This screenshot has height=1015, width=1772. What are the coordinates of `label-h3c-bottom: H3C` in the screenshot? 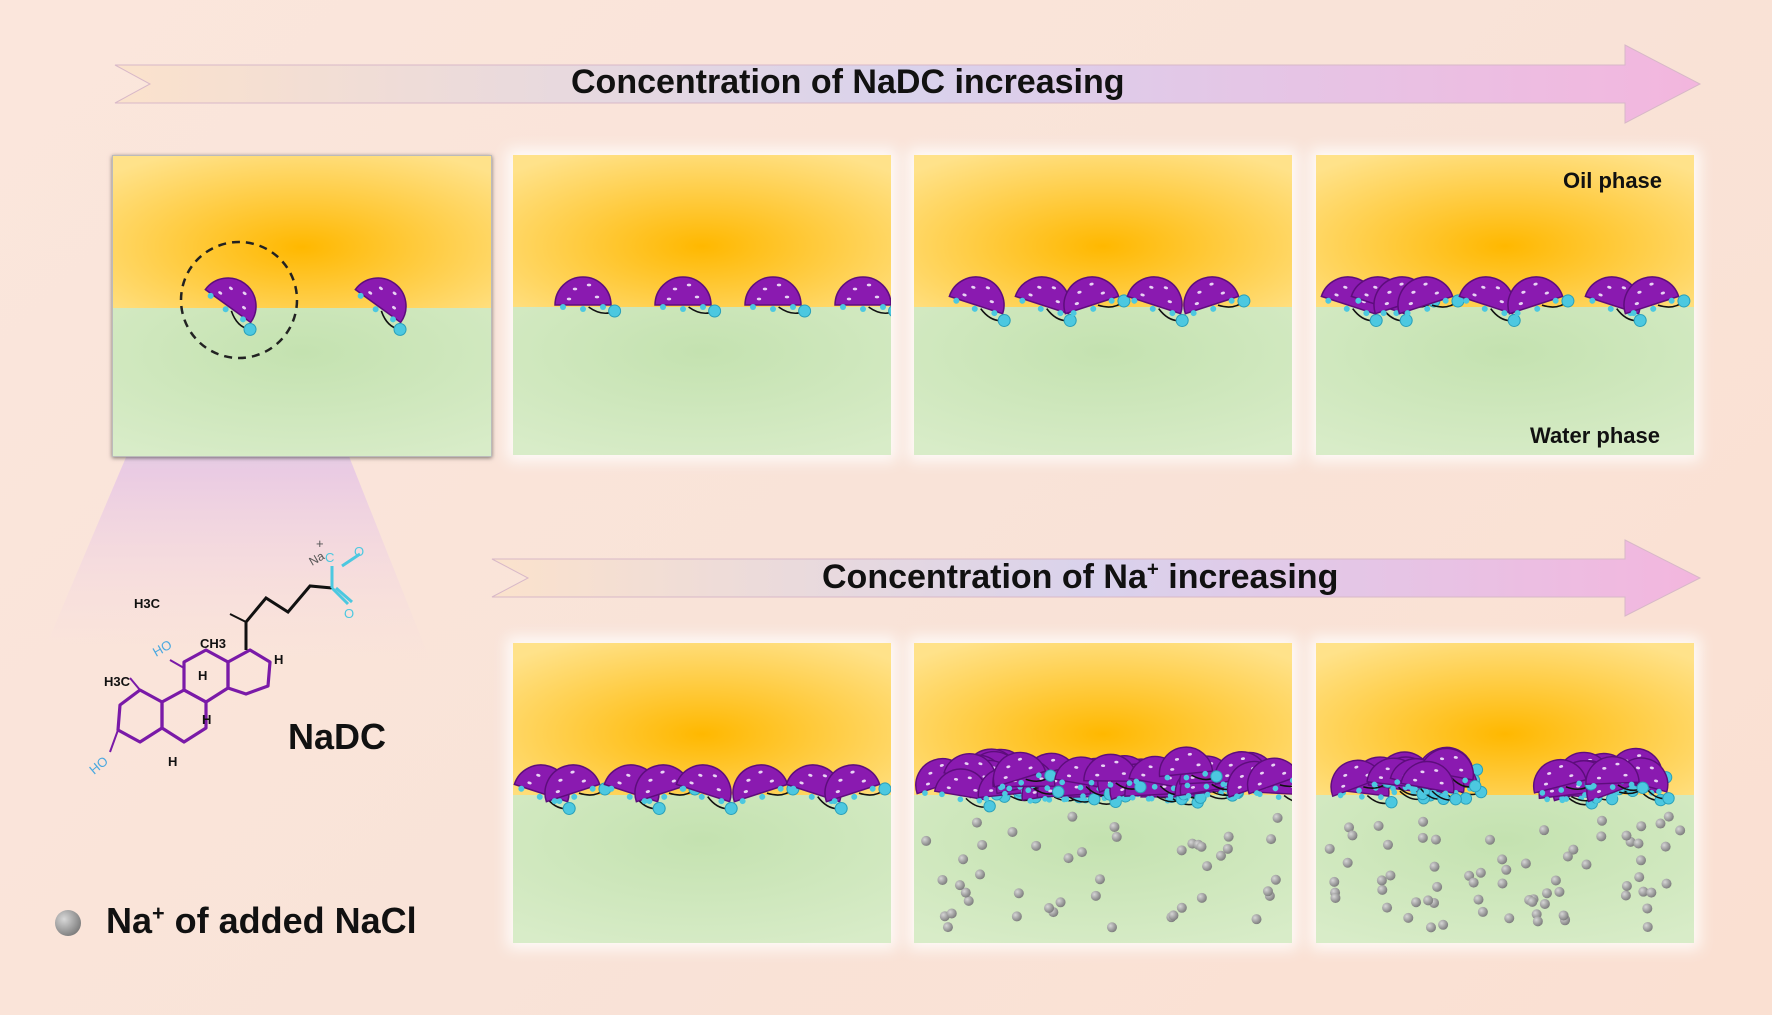 It's located at (117, 681).